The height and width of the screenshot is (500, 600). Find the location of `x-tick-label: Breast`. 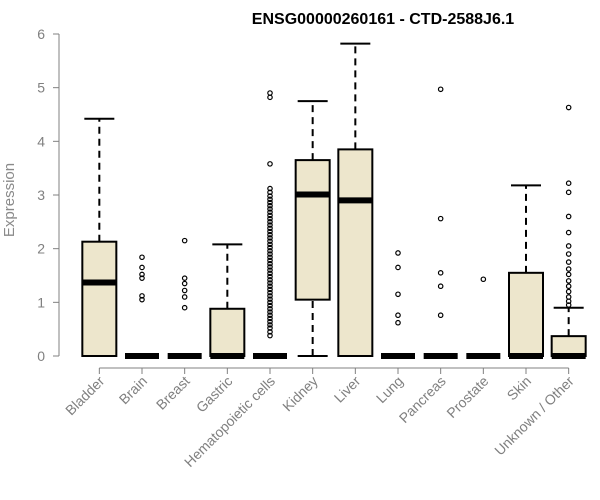

x-tick-label: Breast is located at coordinates (173, 393).